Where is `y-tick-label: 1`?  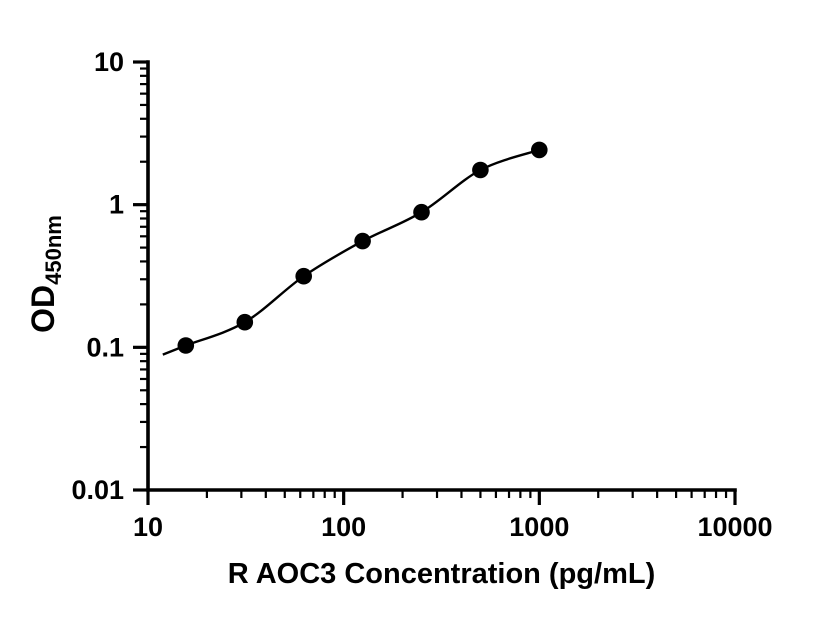 y-tick-label: 1 is located at coordinates (116, 205).